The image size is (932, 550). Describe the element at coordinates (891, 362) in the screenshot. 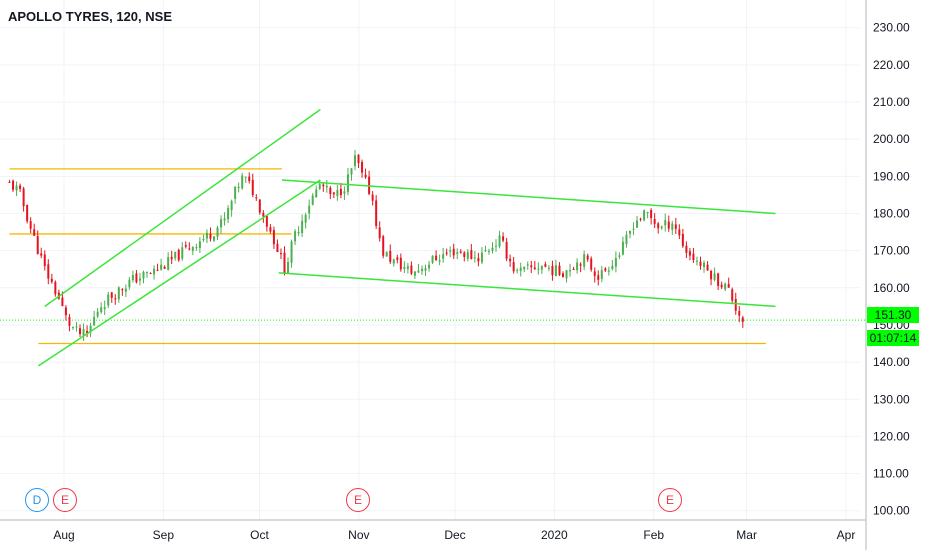

I see `y-tick-label: 140.00` at that location.